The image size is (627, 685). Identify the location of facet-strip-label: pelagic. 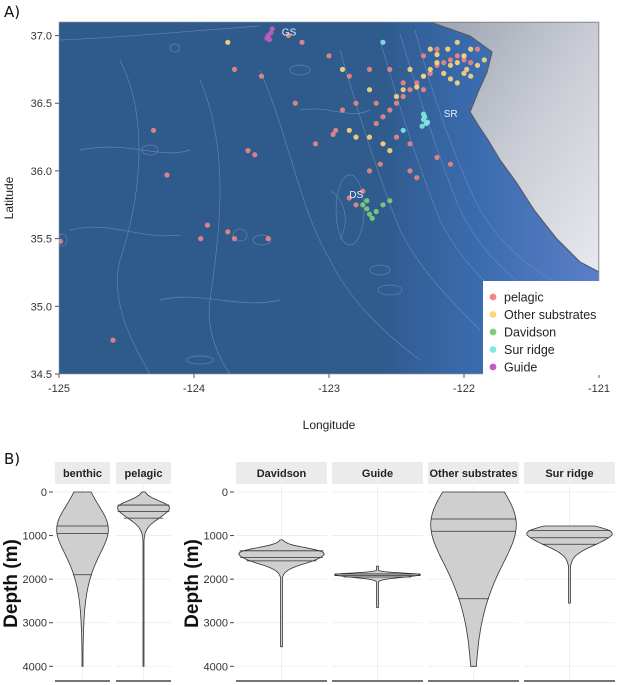
(144, 474).